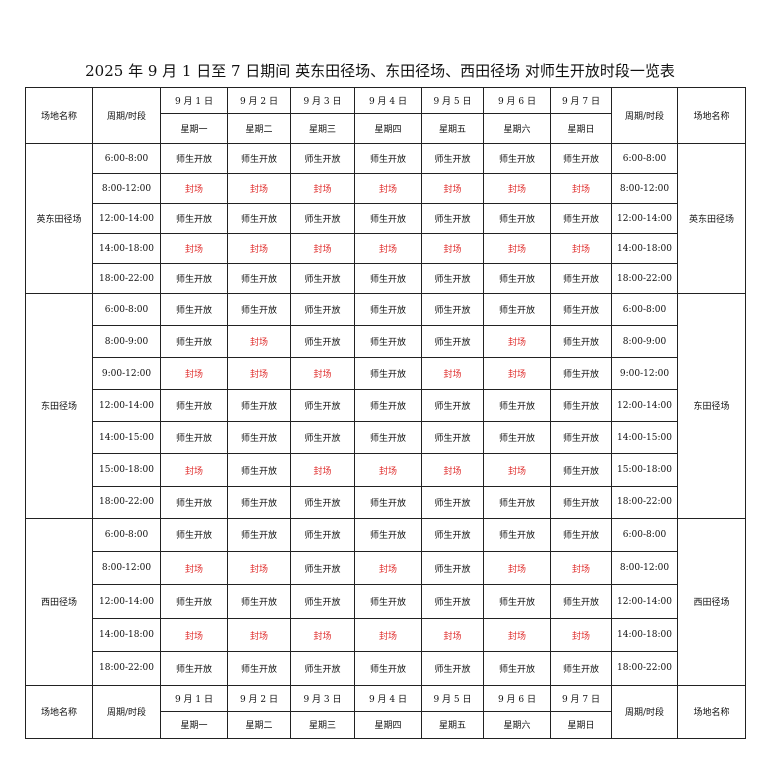 The height and width of the screenshot is (764, 760). Describe the element at coordinates (322, 100) in the screenshot. I see `date-header: 9 月 3 日` at that location.